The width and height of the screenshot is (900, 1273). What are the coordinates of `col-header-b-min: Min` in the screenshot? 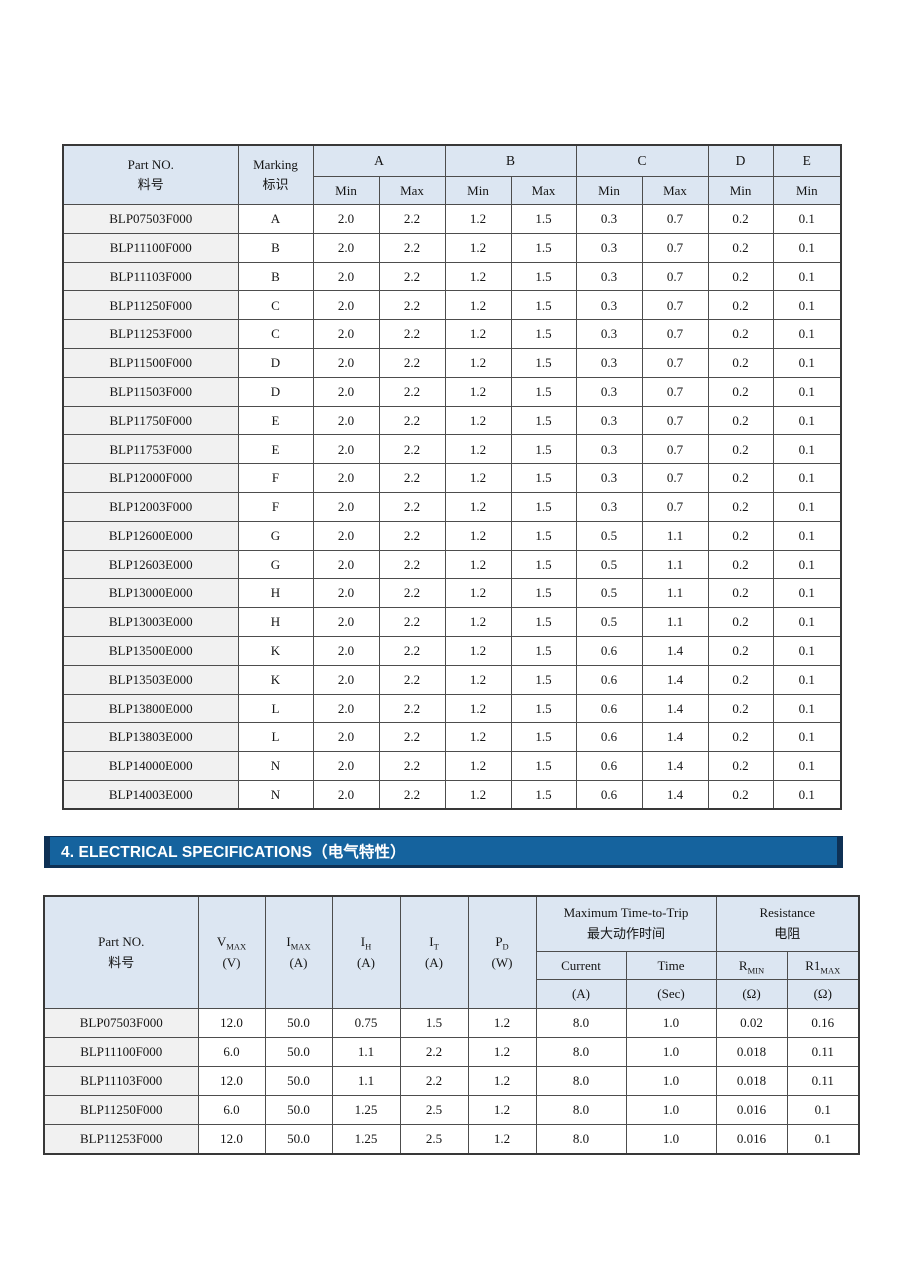 It's located at (478, 190).